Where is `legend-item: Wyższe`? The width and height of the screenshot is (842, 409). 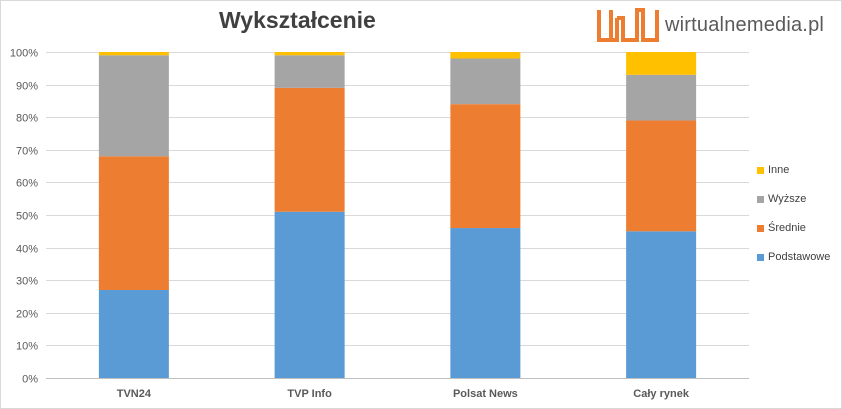 legend-item: Wyższe is located at coordinates (793, 199).